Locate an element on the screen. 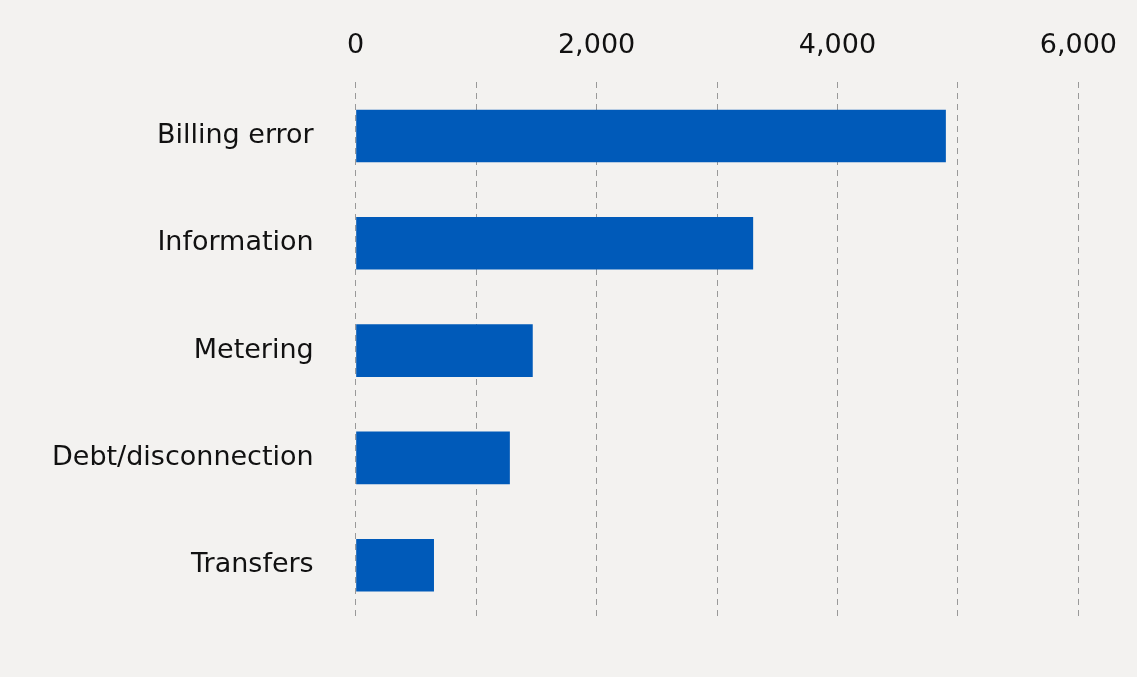 The width and height of the screenshot is (1137, 677). y-tick-label: Information is located at coordinates (235, 241).